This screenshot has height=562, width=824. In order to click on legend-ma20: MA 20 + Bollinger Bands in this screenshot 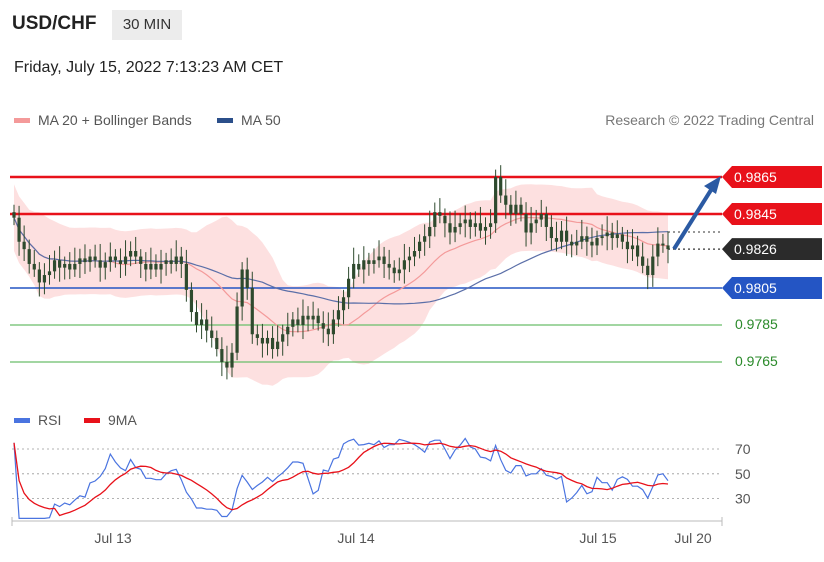, I will do `click(103, 120)`.